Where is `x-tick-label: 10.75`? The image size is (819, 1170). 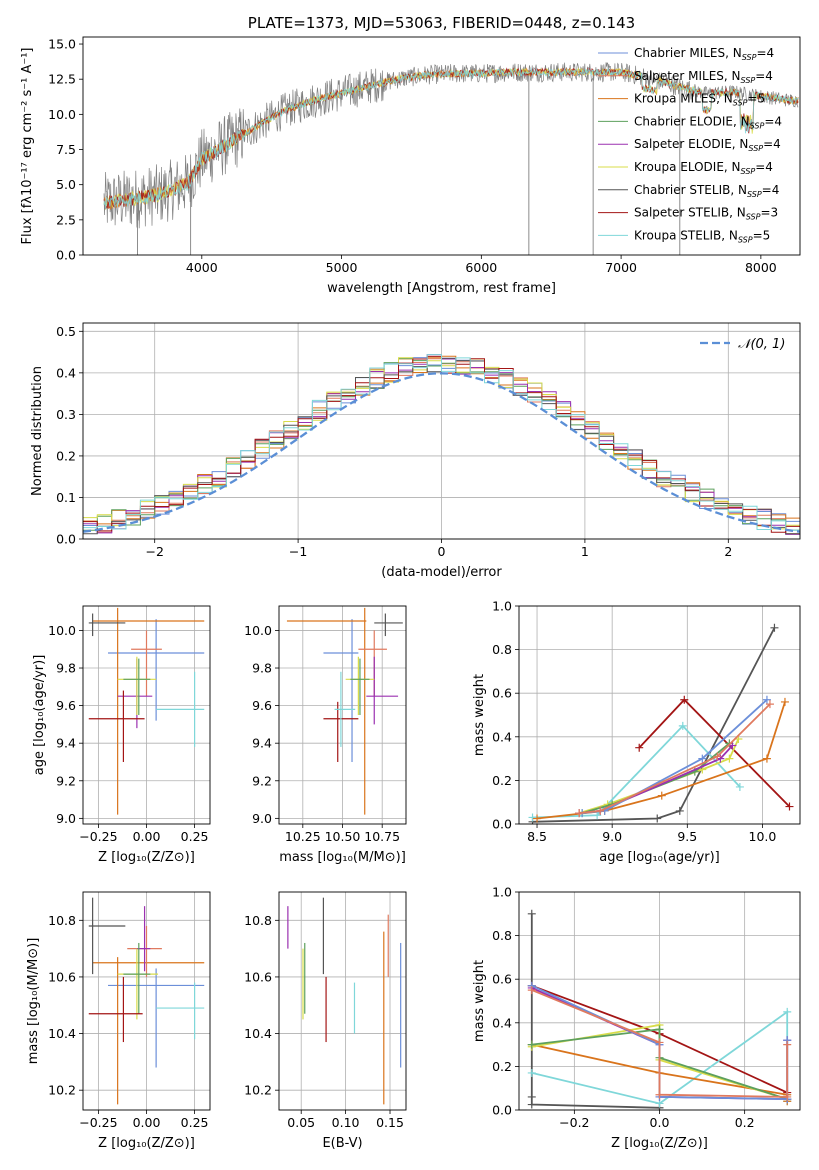 x-tick-label: 10.75 is located at coordinates (382, 836).